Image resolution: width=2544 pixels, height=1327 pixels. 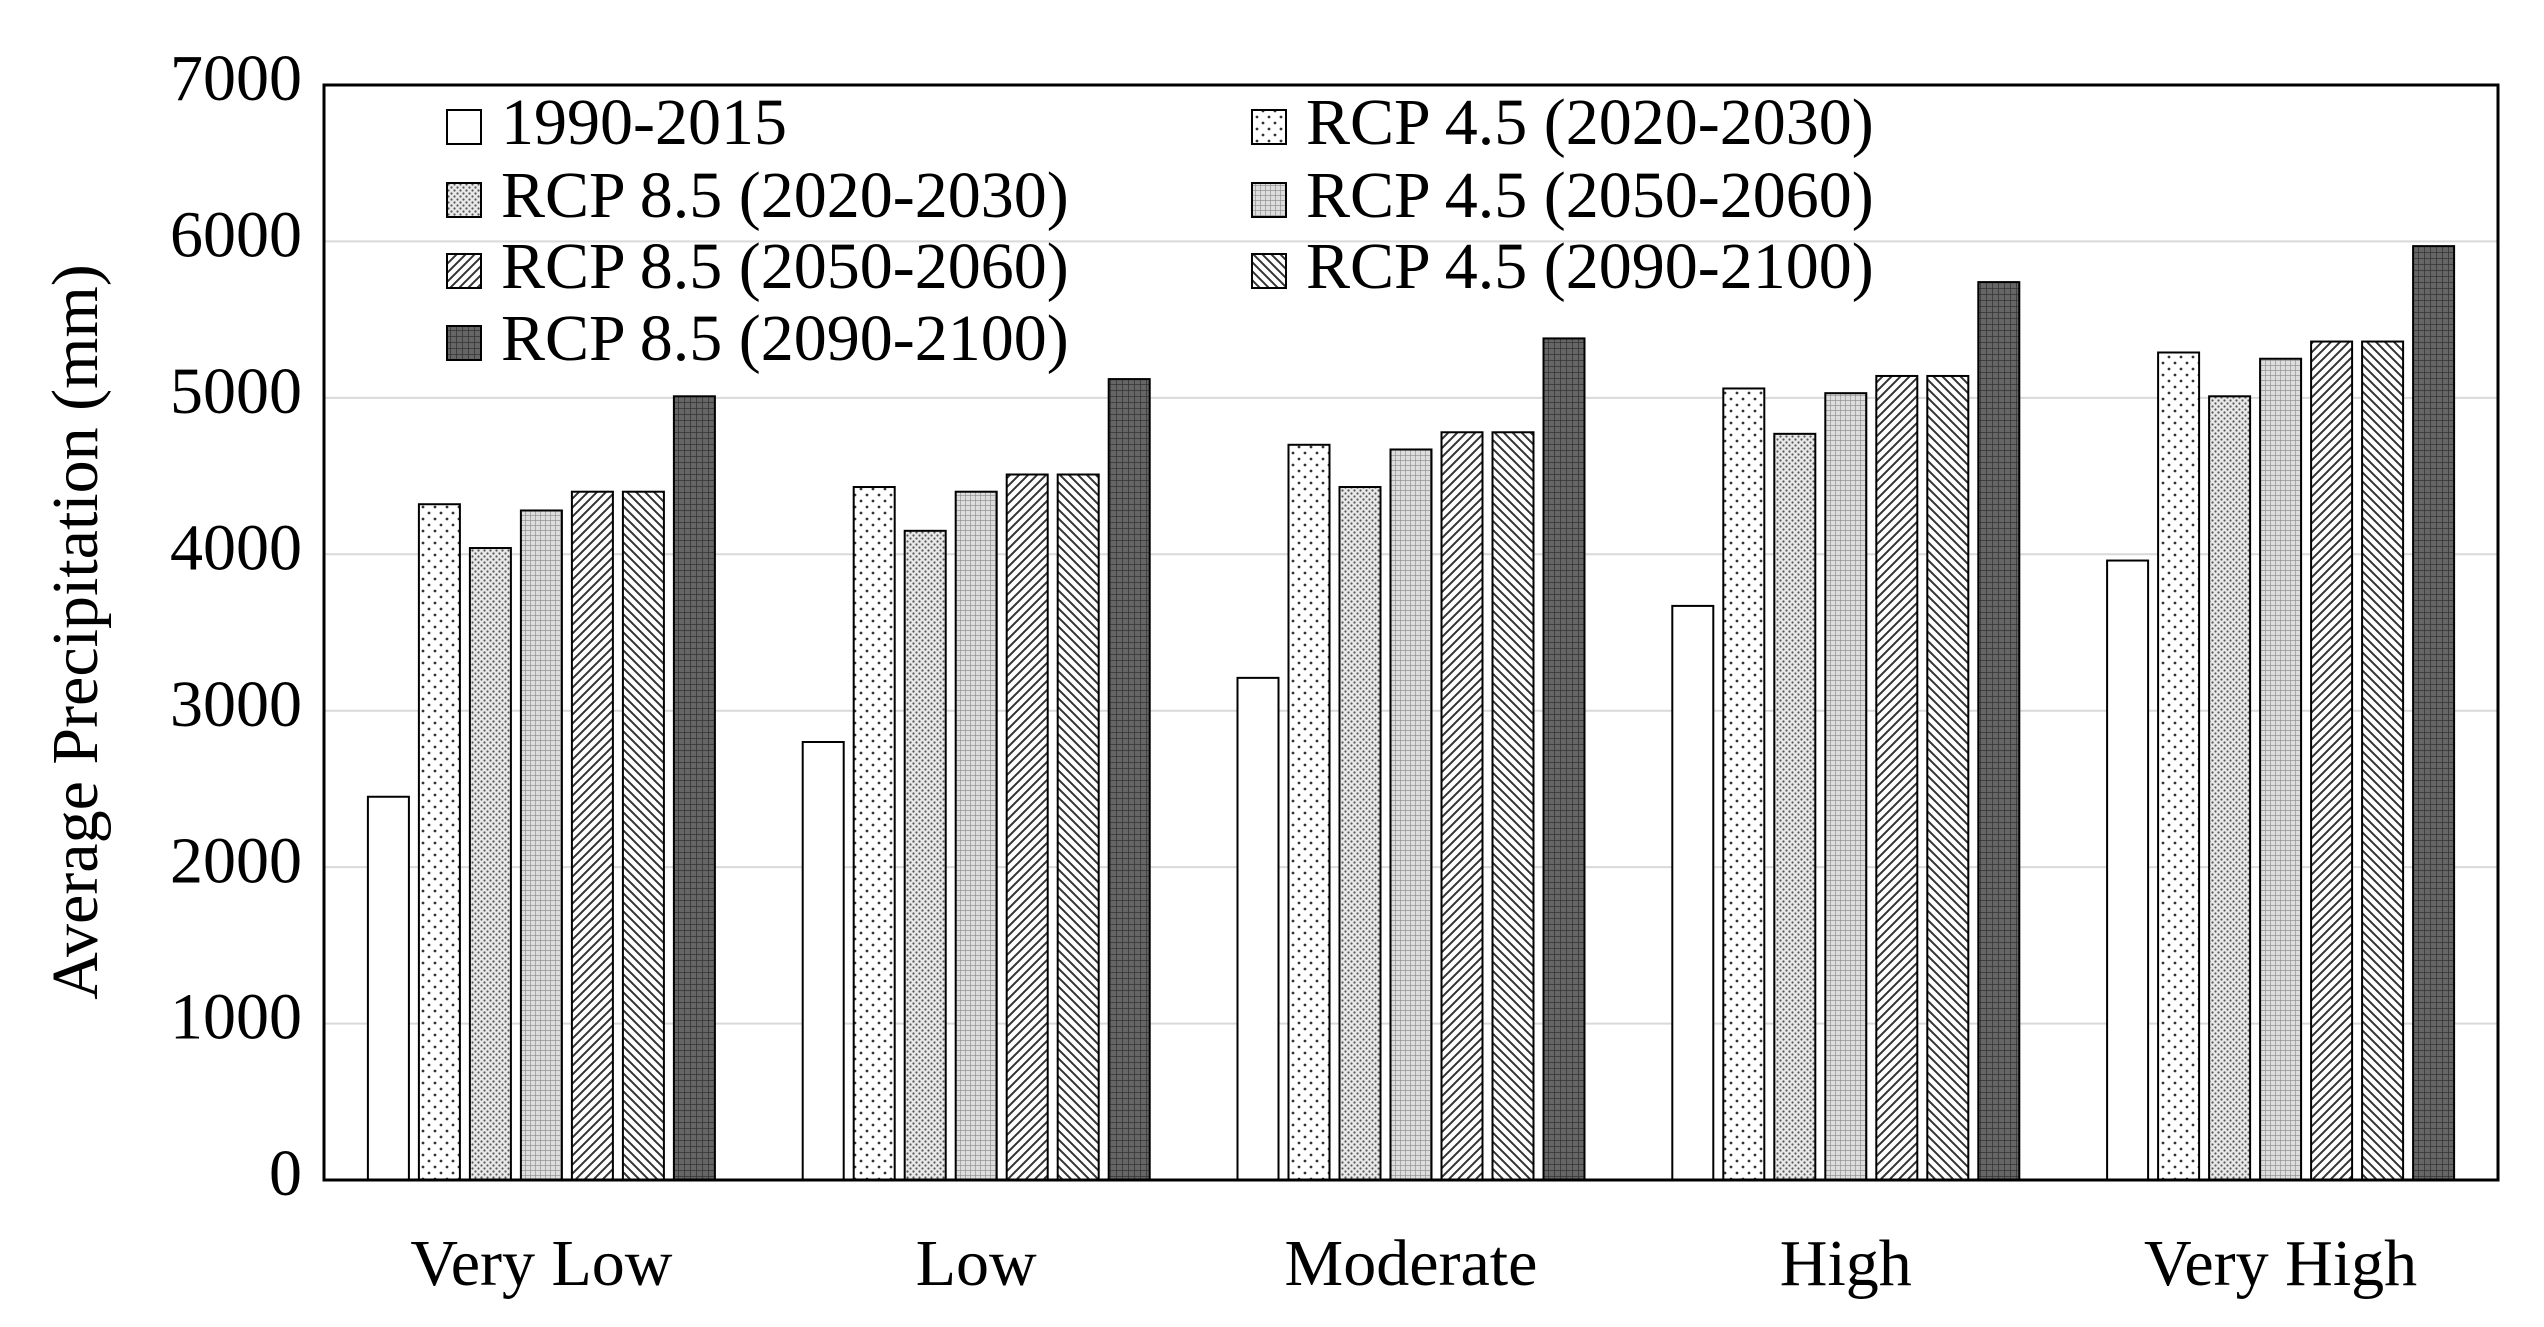 I want to click on legend-label: RCP 8.5 (2020-2030), so click(x=785, y=195).